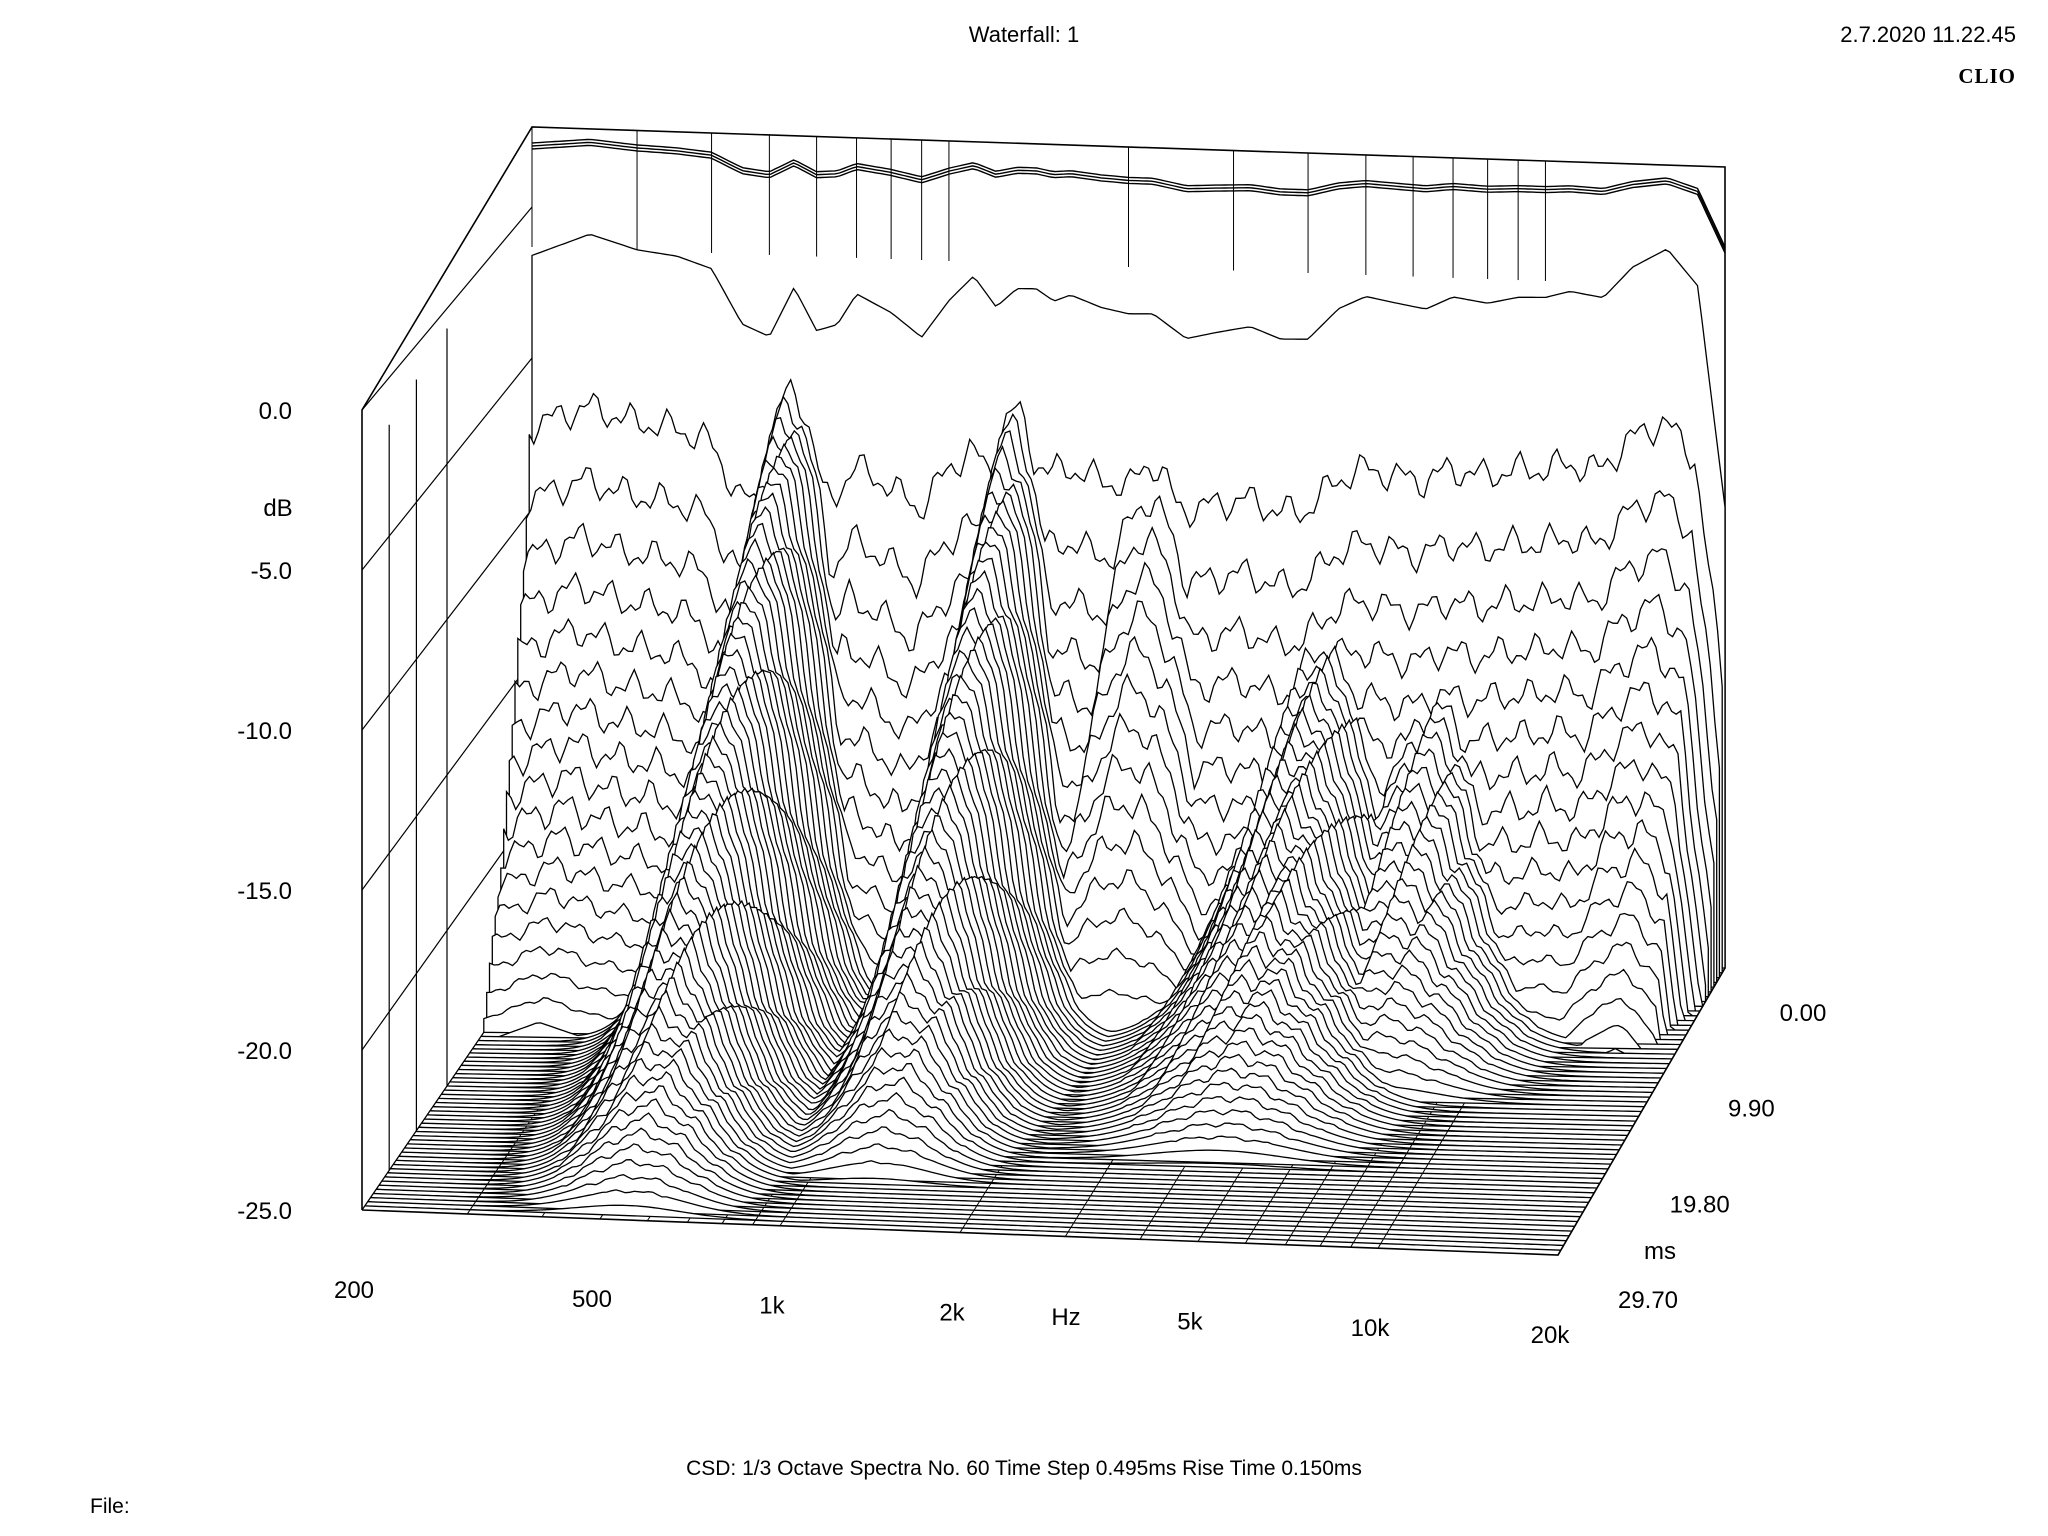  Describe the element at coordinates (1065, 1317) in the screenshot. I see `x-axis-label: Hz` at that location.